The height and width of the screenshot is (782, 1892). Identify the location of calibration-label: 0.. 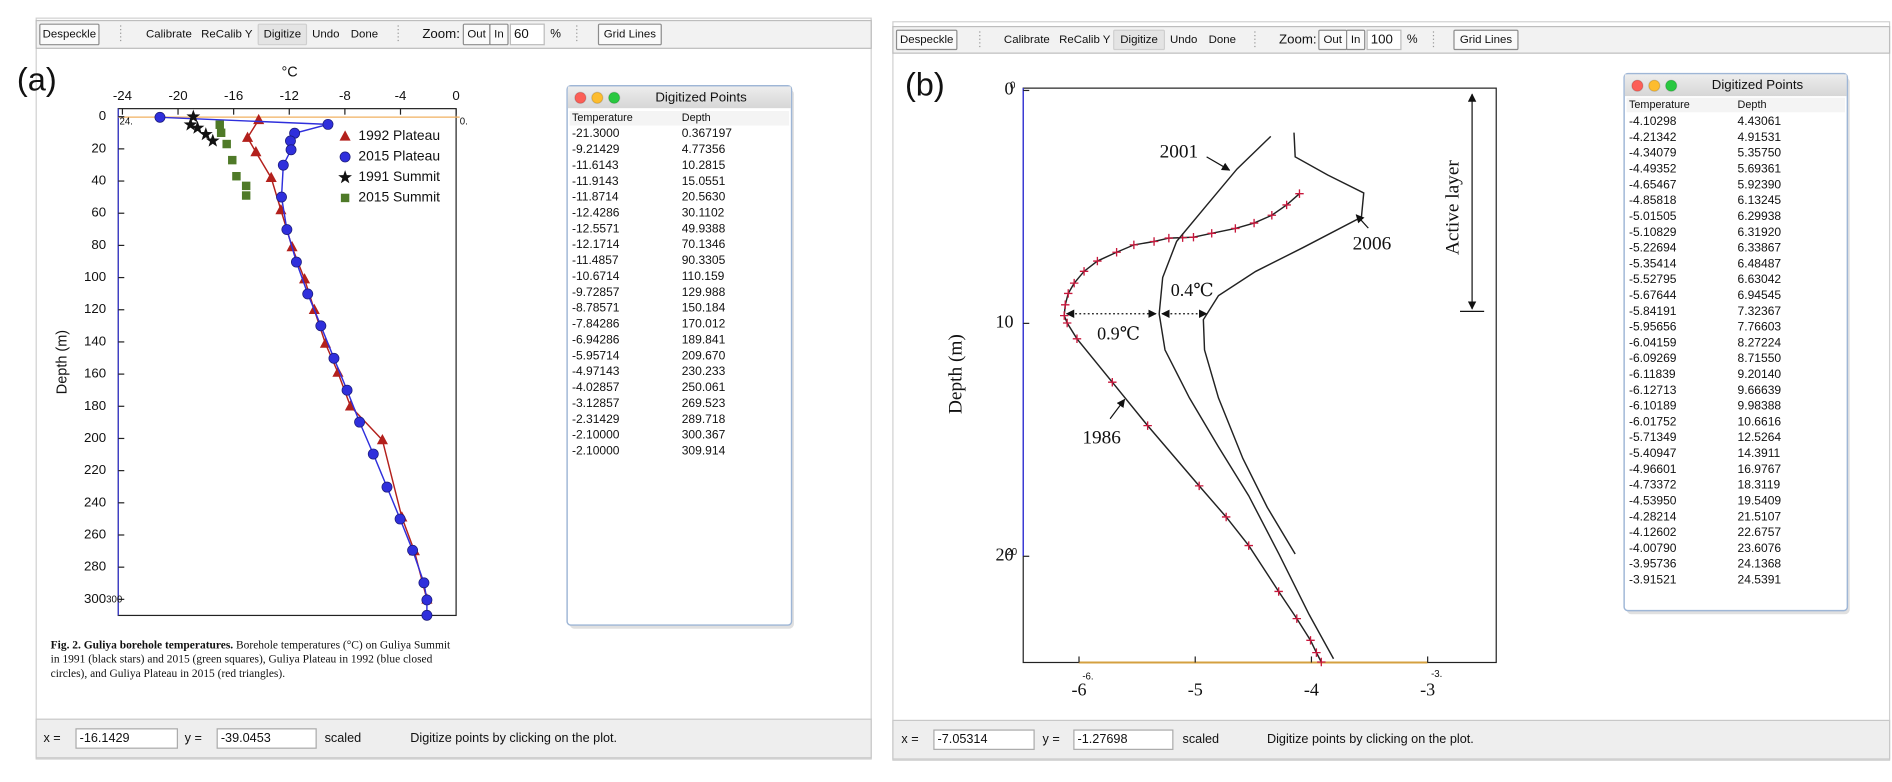
(464, 121).